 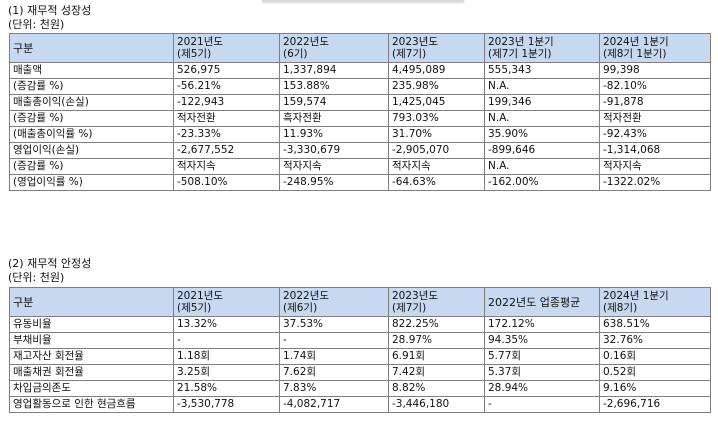 What do you see at coordinates (50, 263) in the screenshot?
I see `section2-title: (2) 재무적 안정성` at bounding box center [50, 263].